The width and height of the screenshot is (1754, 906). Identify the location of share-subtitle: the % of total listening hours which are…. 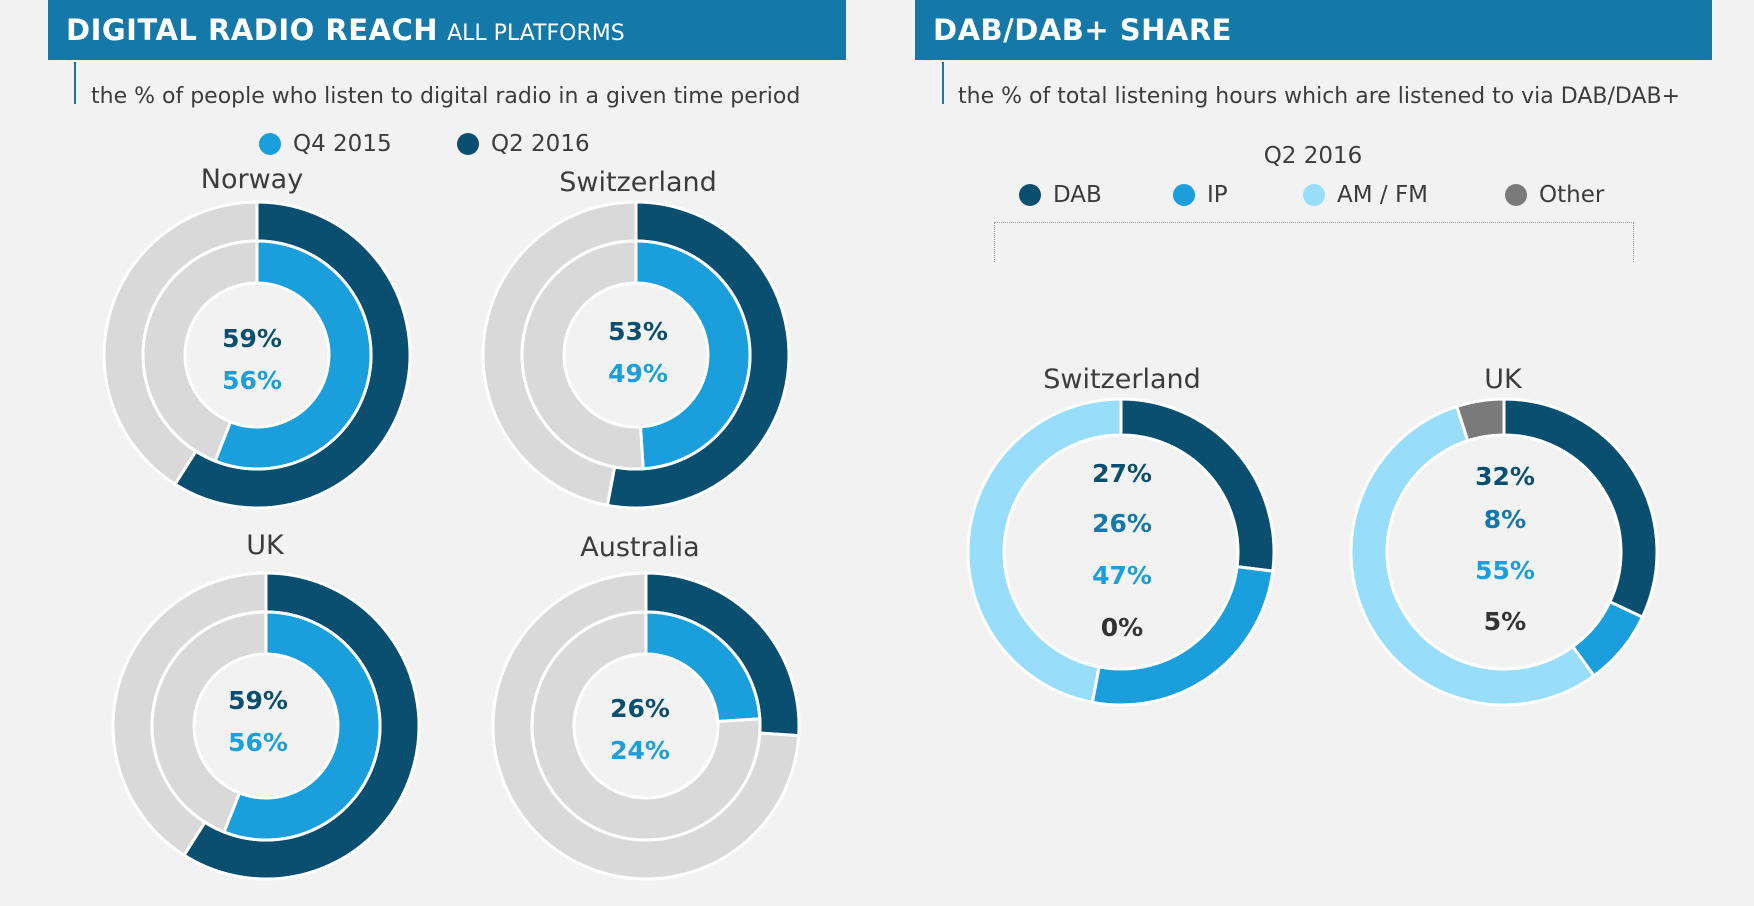
(1319, 96).